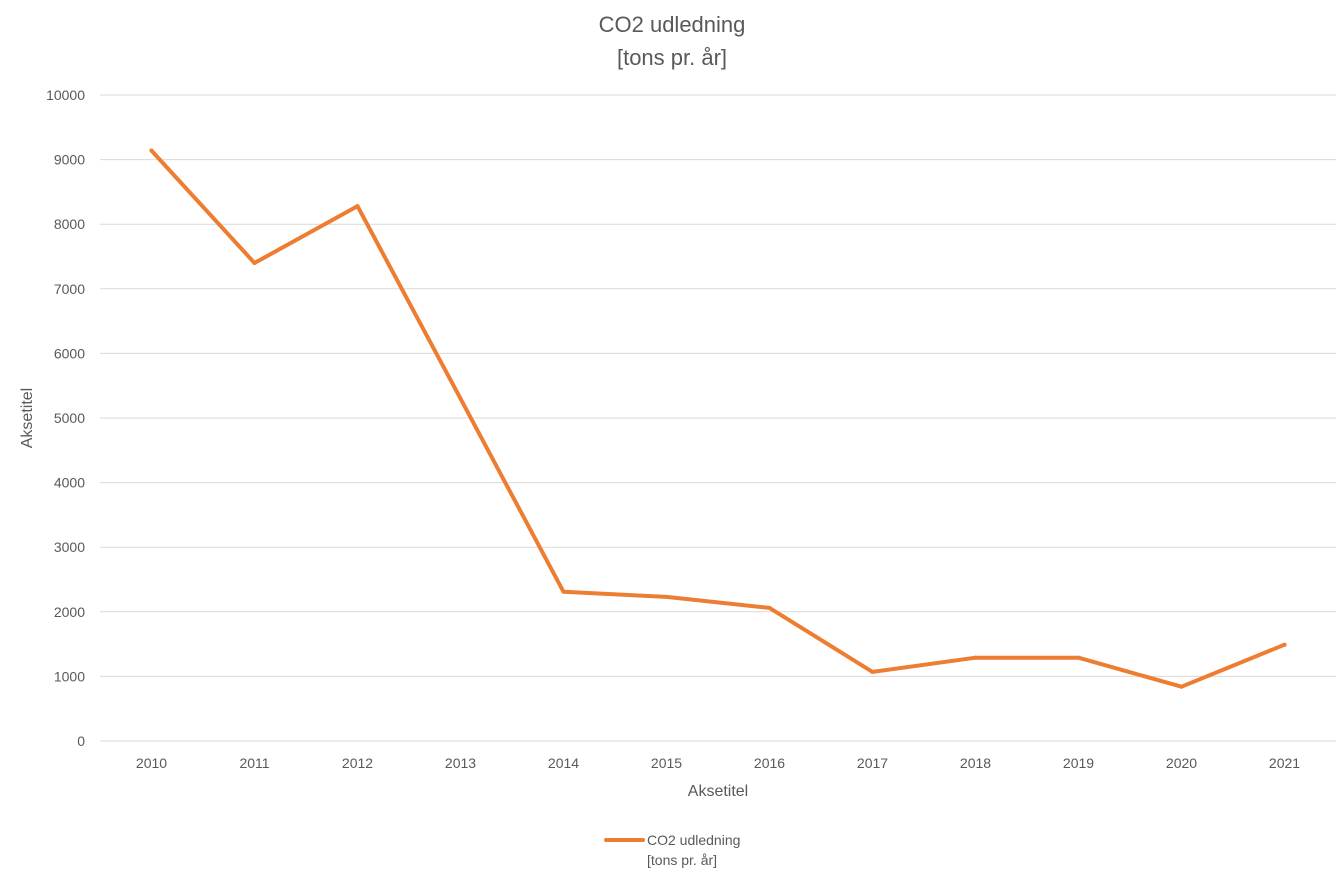 This screenshot has width=1344, height=878. Describe the element at coordinates (872, 763) in the screenshot. I see `x-tick-label: 2017` at that location.